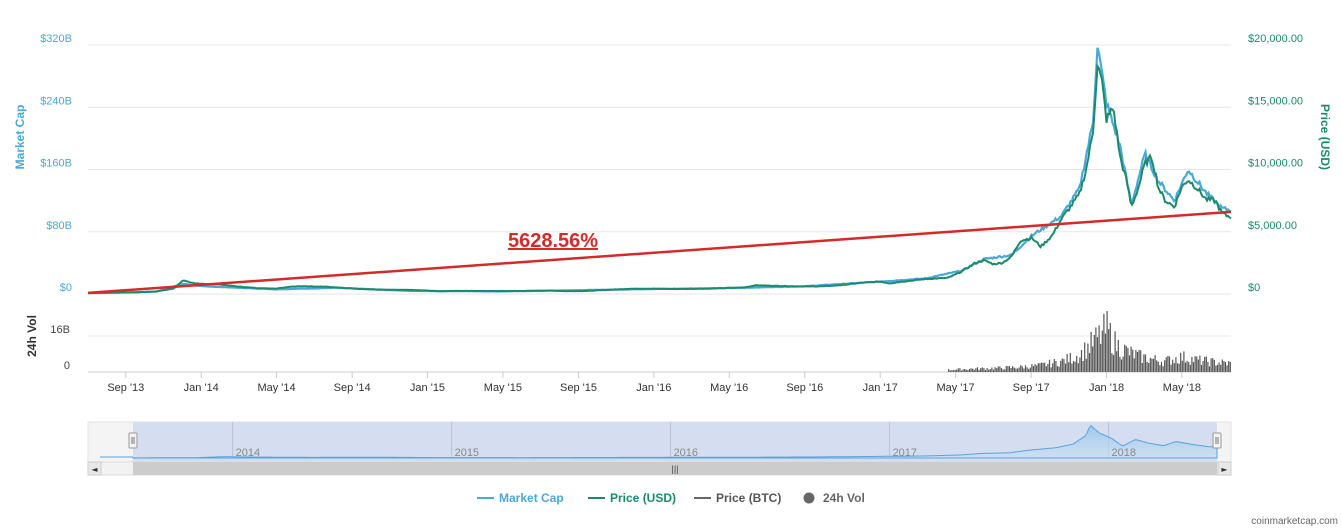 The image size is (1342, 532). Describe the element at coordinates (125, 388) in the screenshot. I see `x-tick-label: Sep '13` at that location.